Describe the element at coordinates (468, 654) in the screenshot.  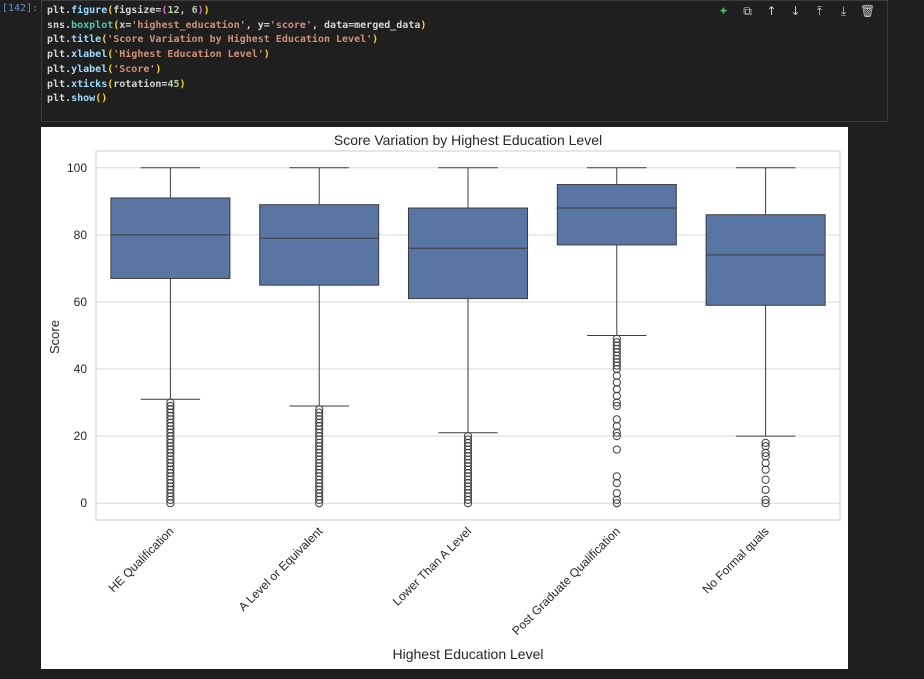
I see `x-axis-label: Highest Education Level` at that location.